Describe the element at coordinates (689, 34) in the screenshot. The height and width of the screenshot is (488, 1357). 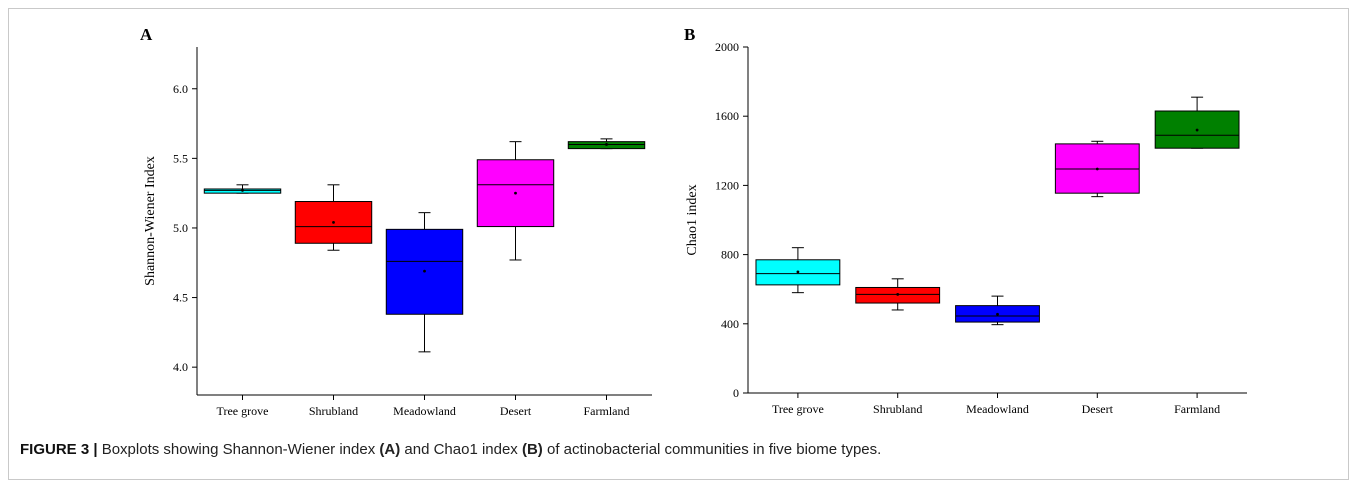
I see `panel-label: B` at that location.